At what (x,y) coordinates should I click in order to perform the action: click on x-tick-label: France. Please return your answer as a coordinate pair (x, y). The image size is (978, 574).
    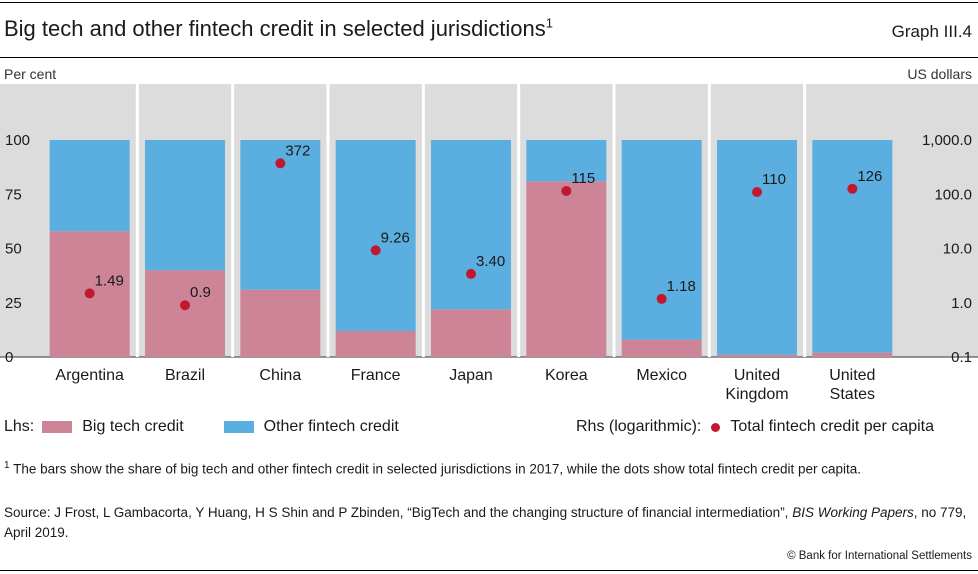
    Looking at the image, I should click on (376, 375).